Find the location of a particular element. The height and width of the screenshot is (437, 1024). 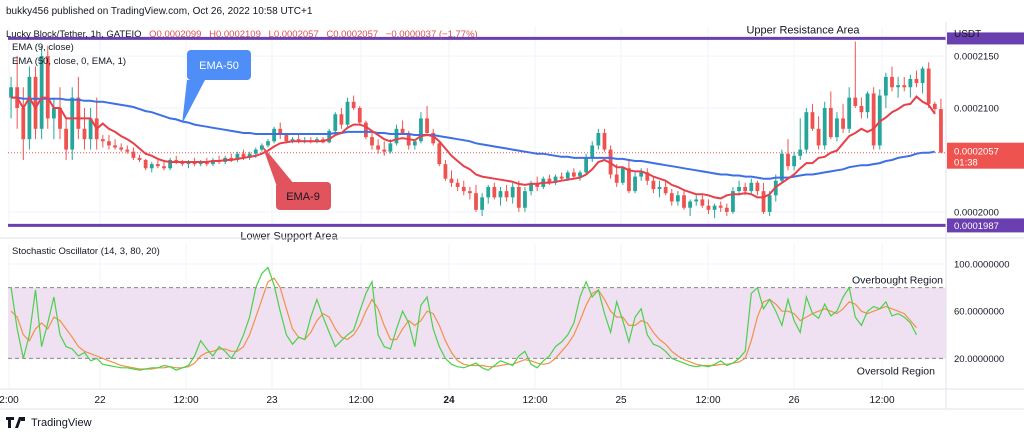

currency-label: USDT is located at coordinates (967, 34).